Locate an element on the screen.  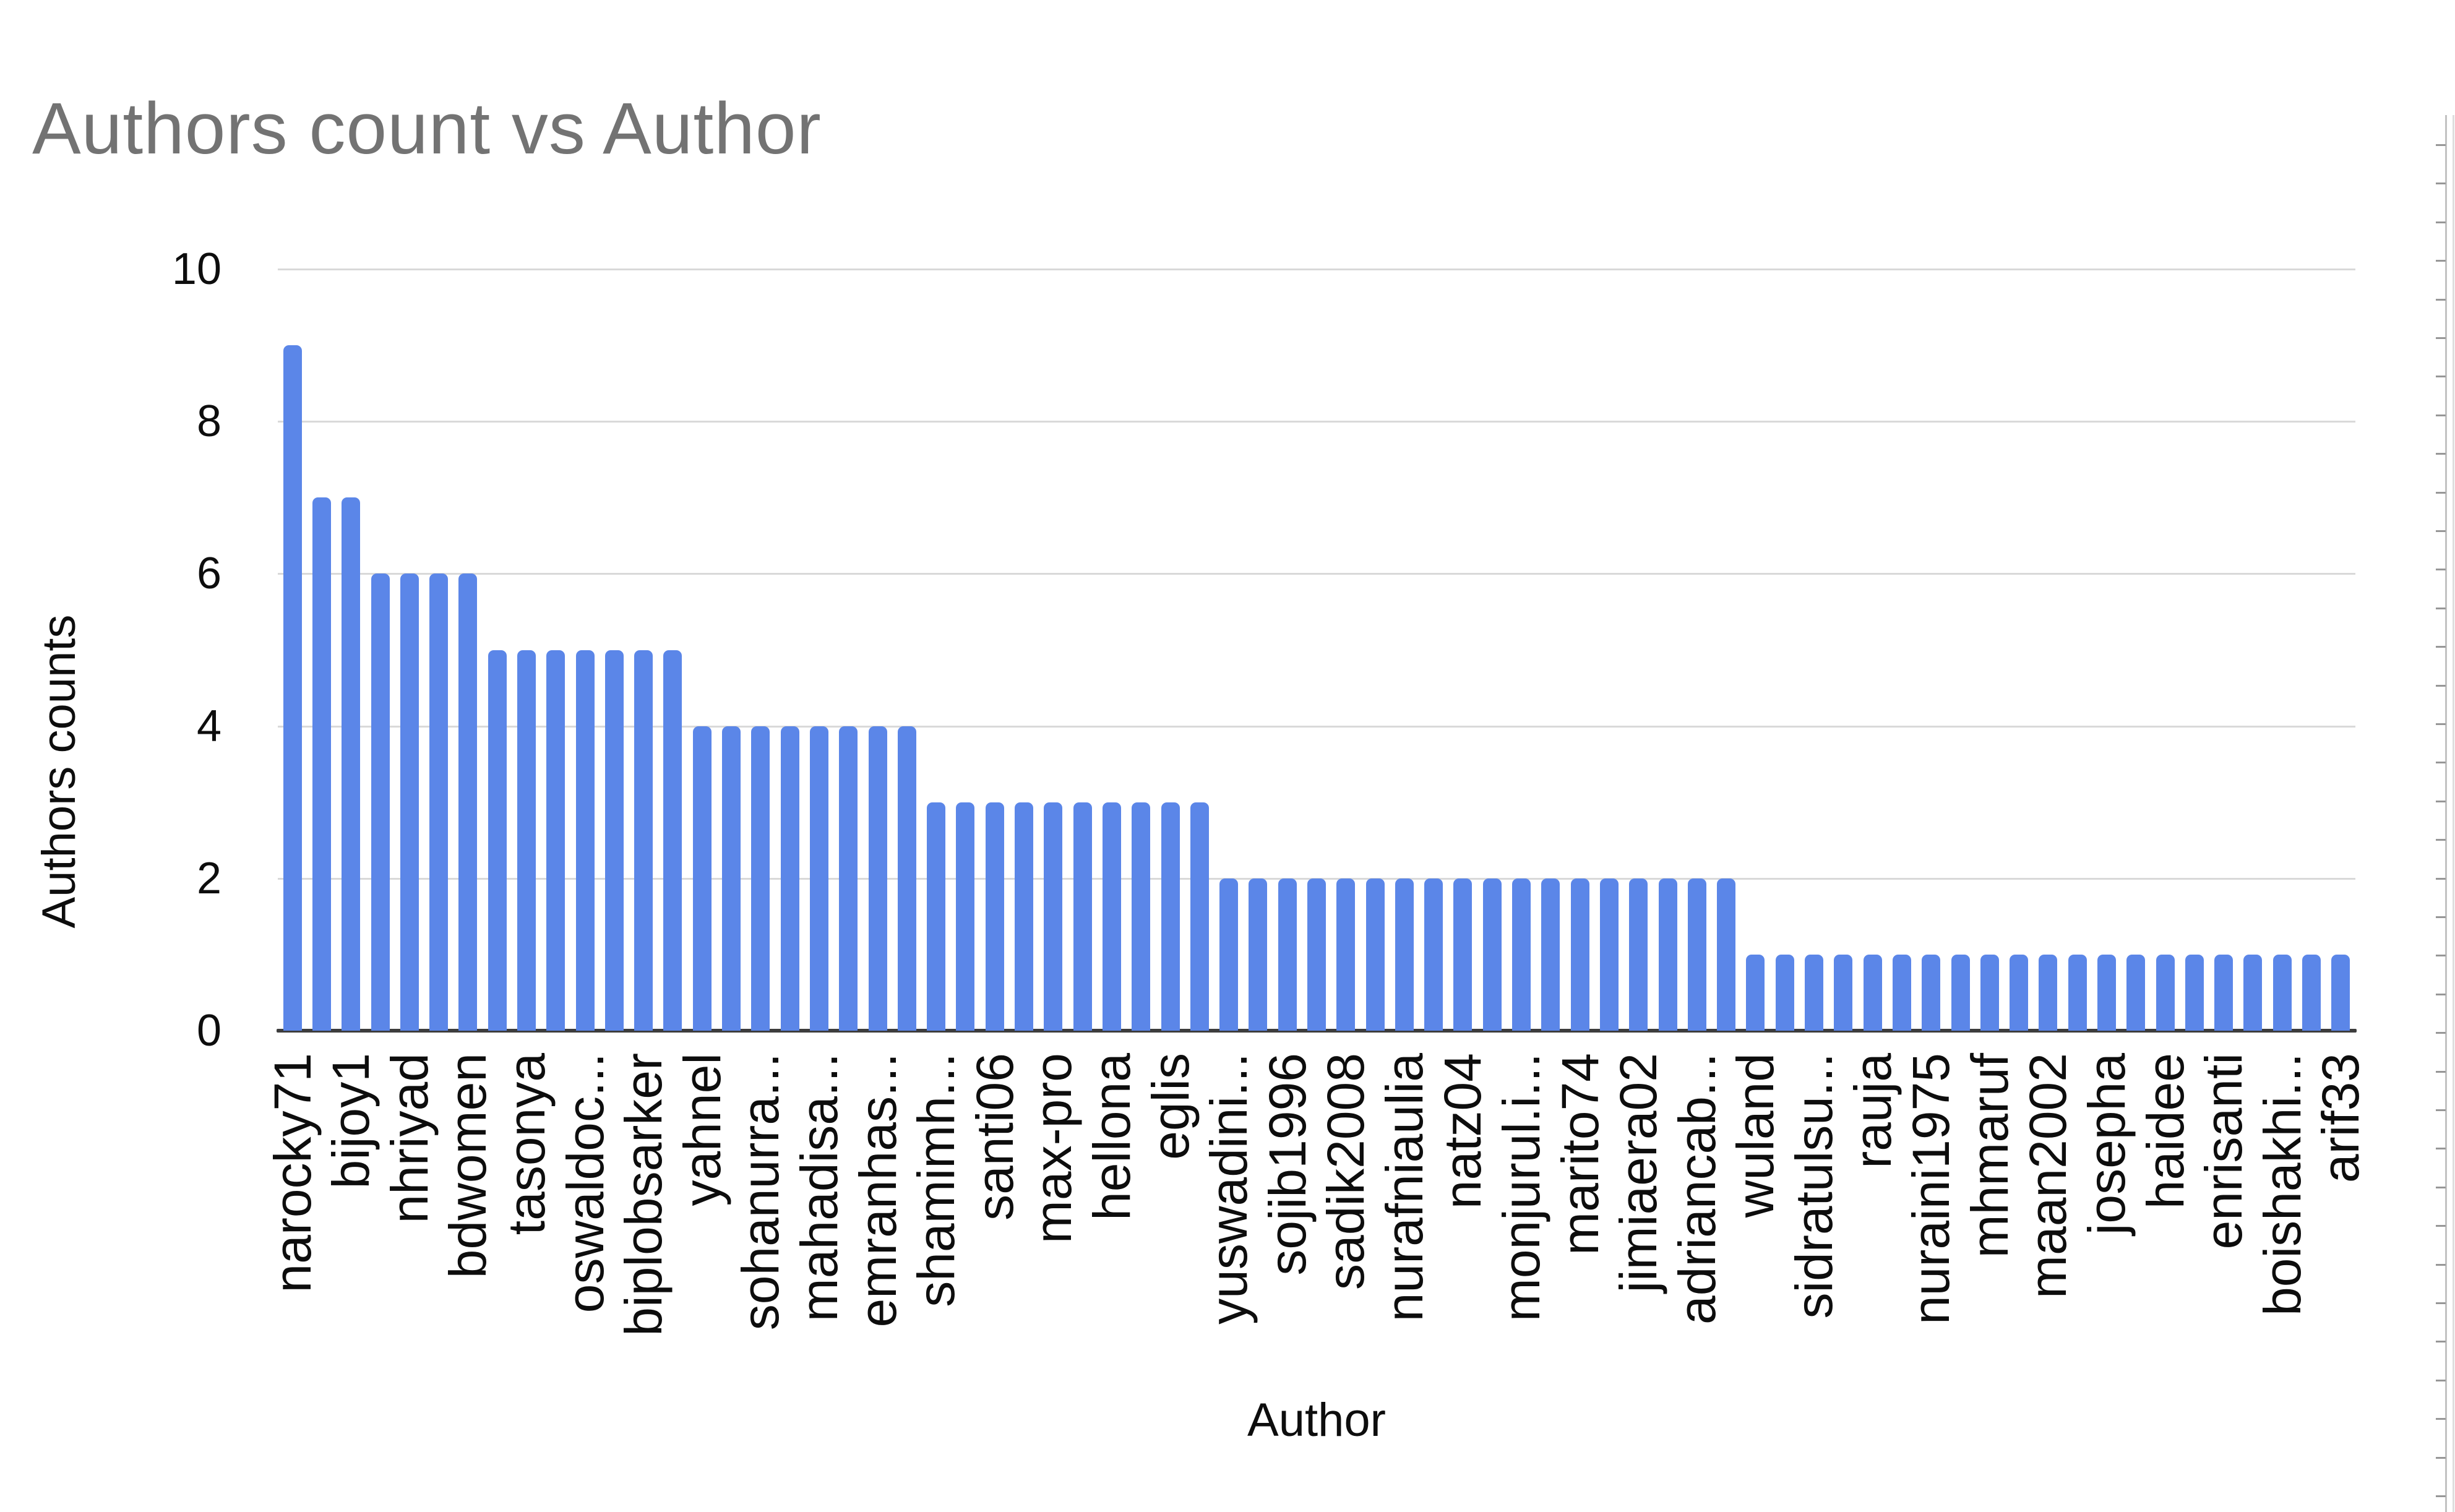
x-tick-label-narocky71: narocky71 is located at coordinates (292, 1173).